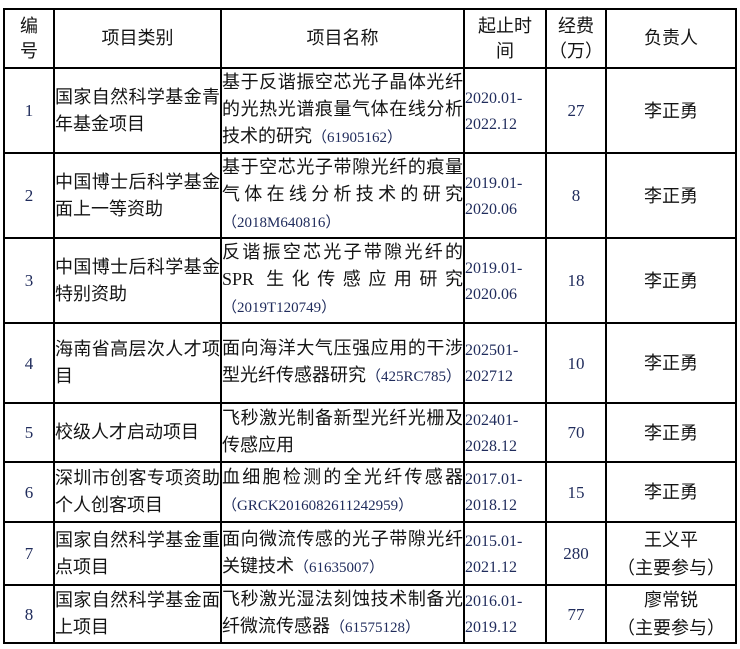  I want to click on project-number: 1, so click(29, 110).